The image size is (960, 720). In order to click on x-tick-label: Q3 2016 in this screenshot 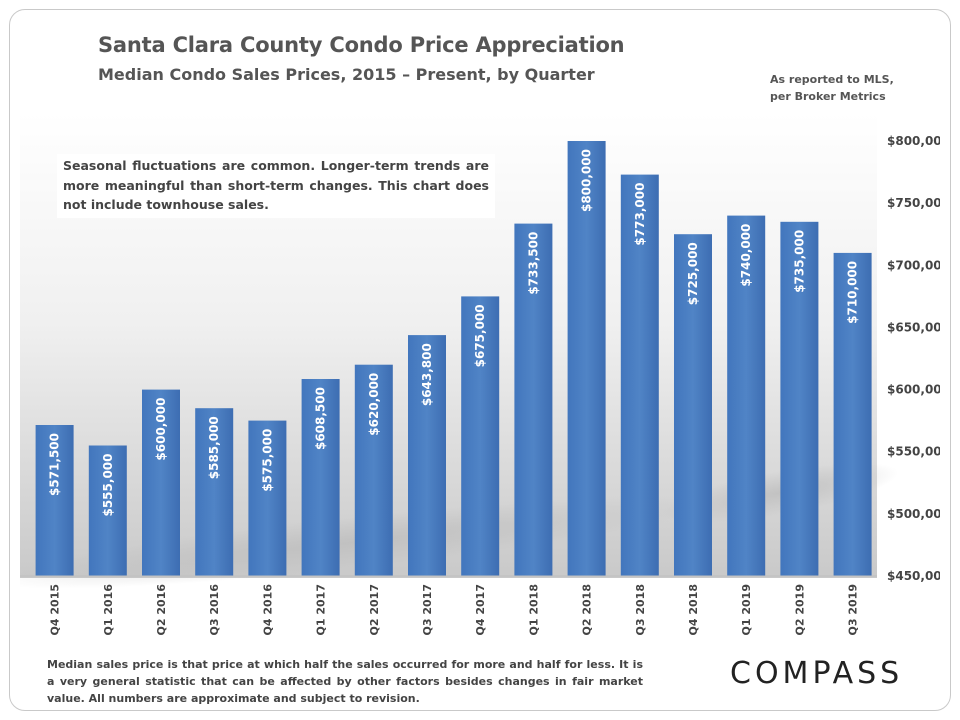, I will do `click(214, 610)`.